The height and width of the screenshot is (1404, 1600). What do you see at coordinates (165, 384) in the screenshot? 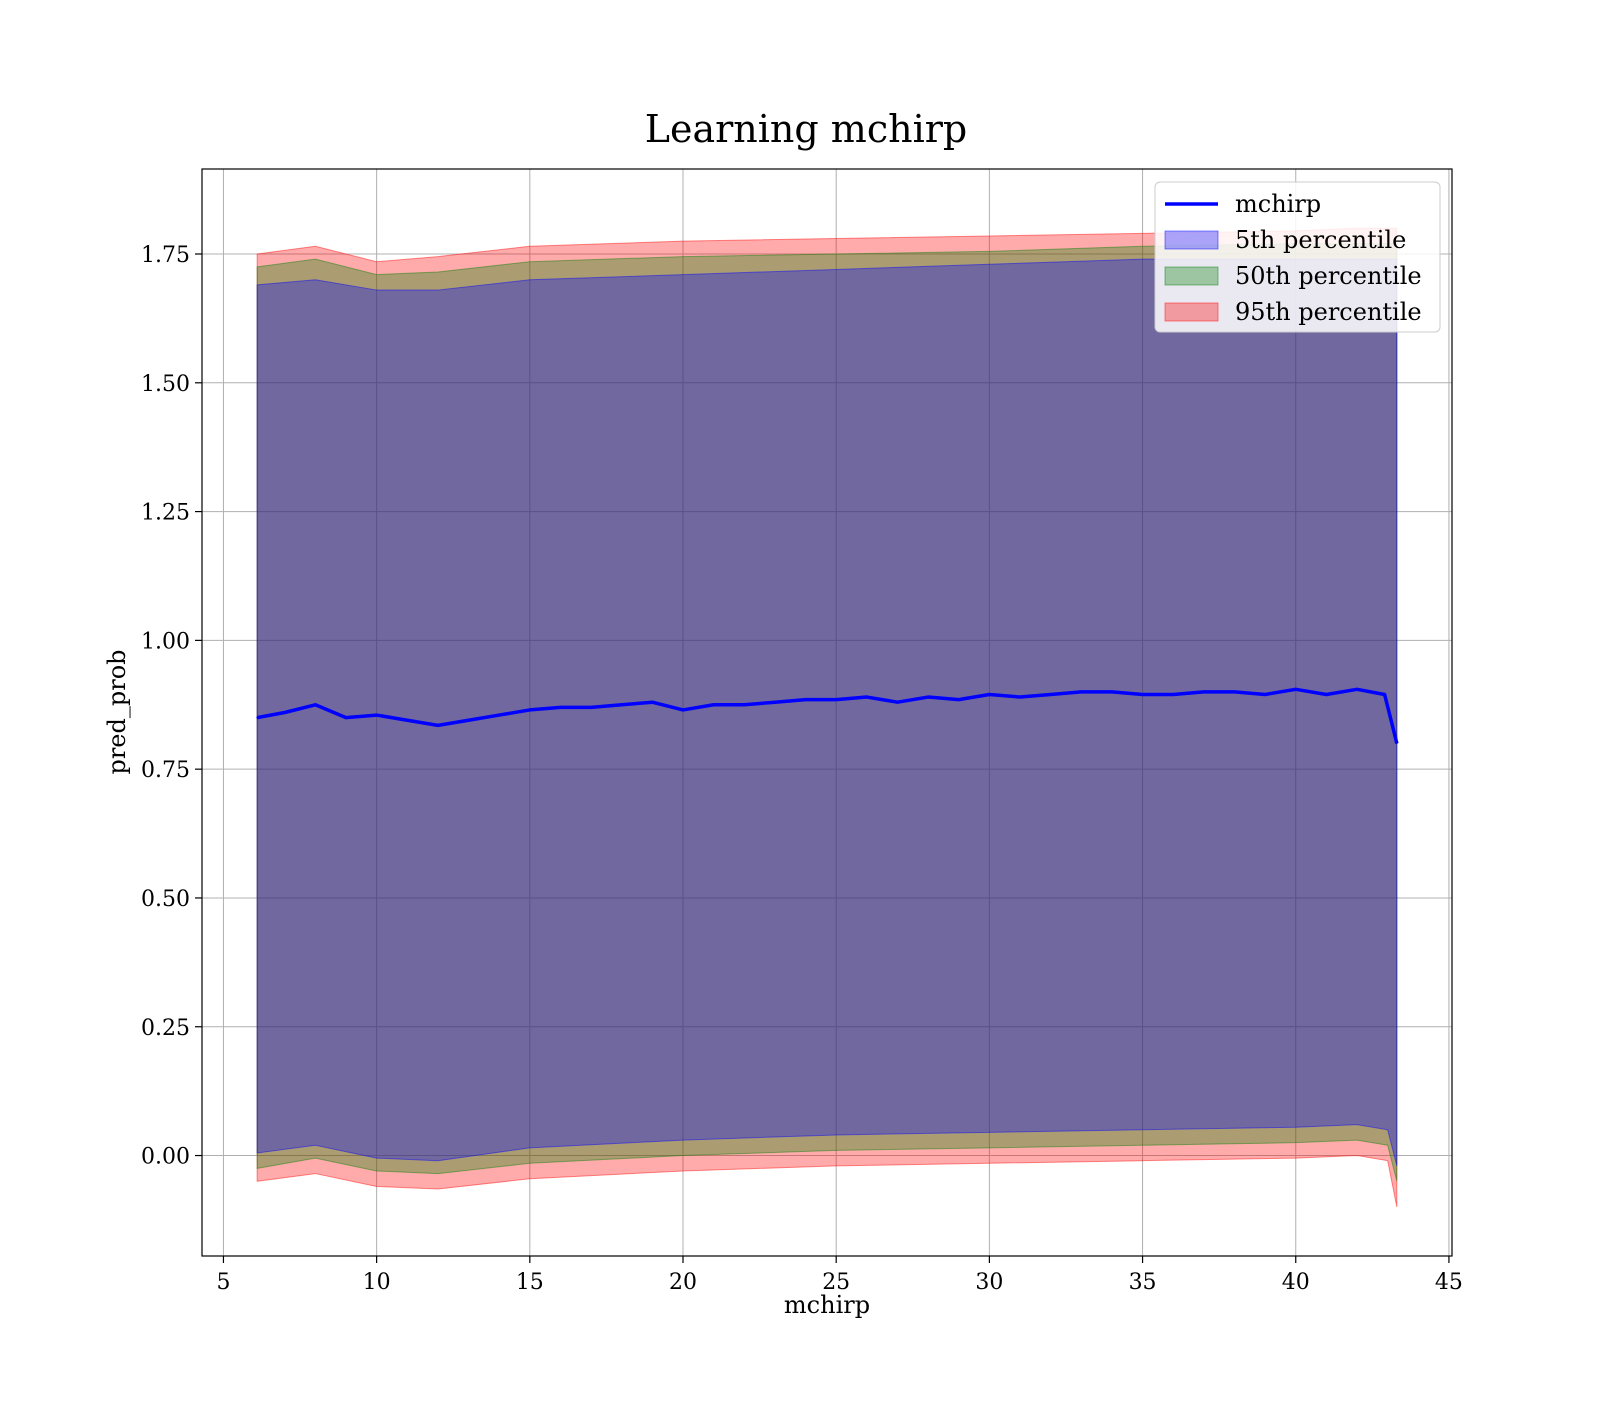
I see `y-tick-label: 1.50` at bounding box center [165, 384].